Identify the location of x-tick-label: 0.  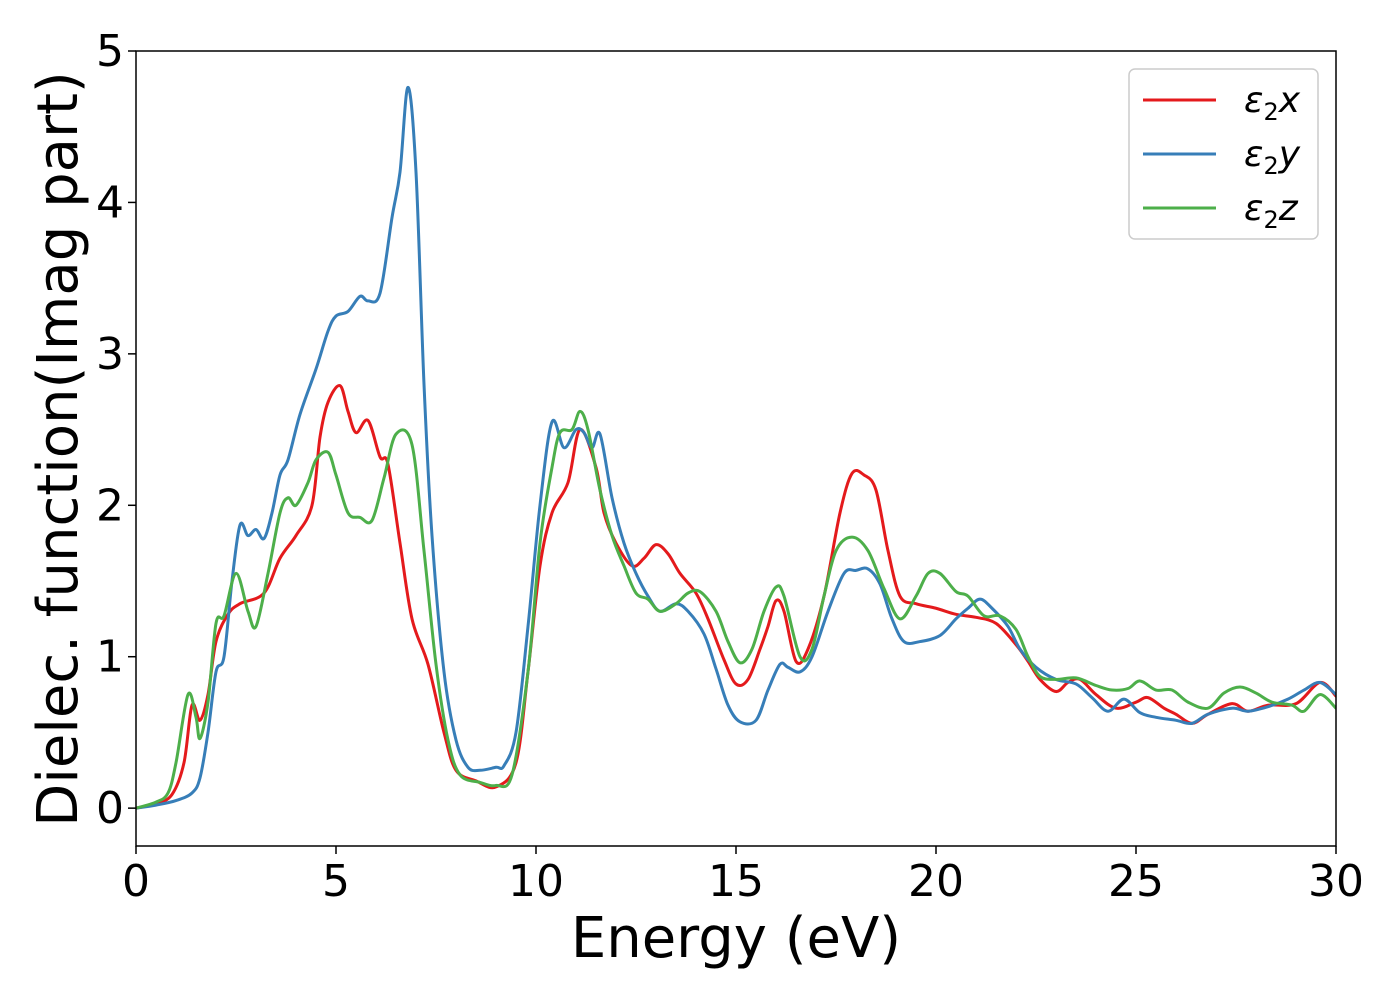
(136, 881).